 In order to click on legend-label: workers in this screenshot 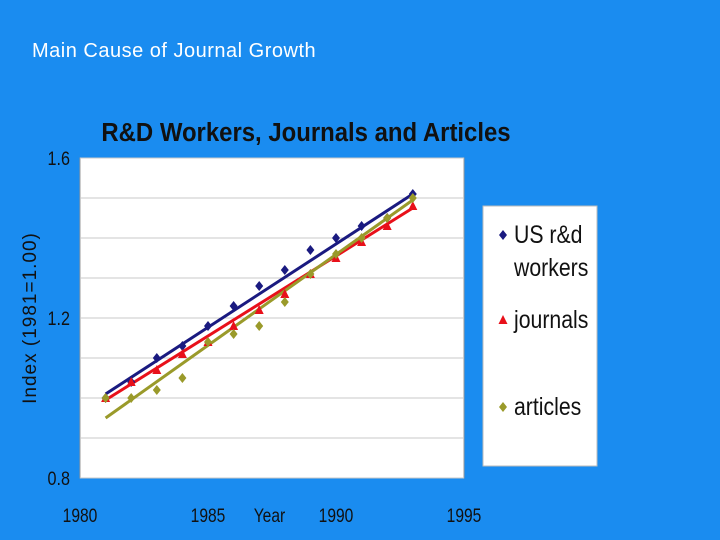, I will do `click(550, 267)`.